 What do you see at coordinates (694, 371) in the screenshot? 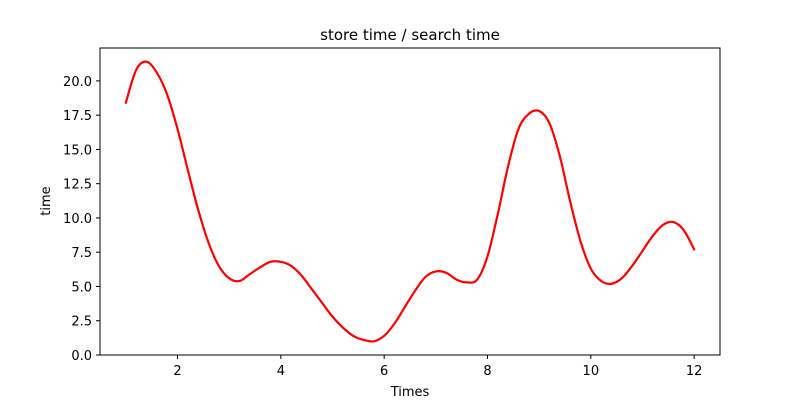
I see `x-tick-label: 12` at bounding box center [694, 371].